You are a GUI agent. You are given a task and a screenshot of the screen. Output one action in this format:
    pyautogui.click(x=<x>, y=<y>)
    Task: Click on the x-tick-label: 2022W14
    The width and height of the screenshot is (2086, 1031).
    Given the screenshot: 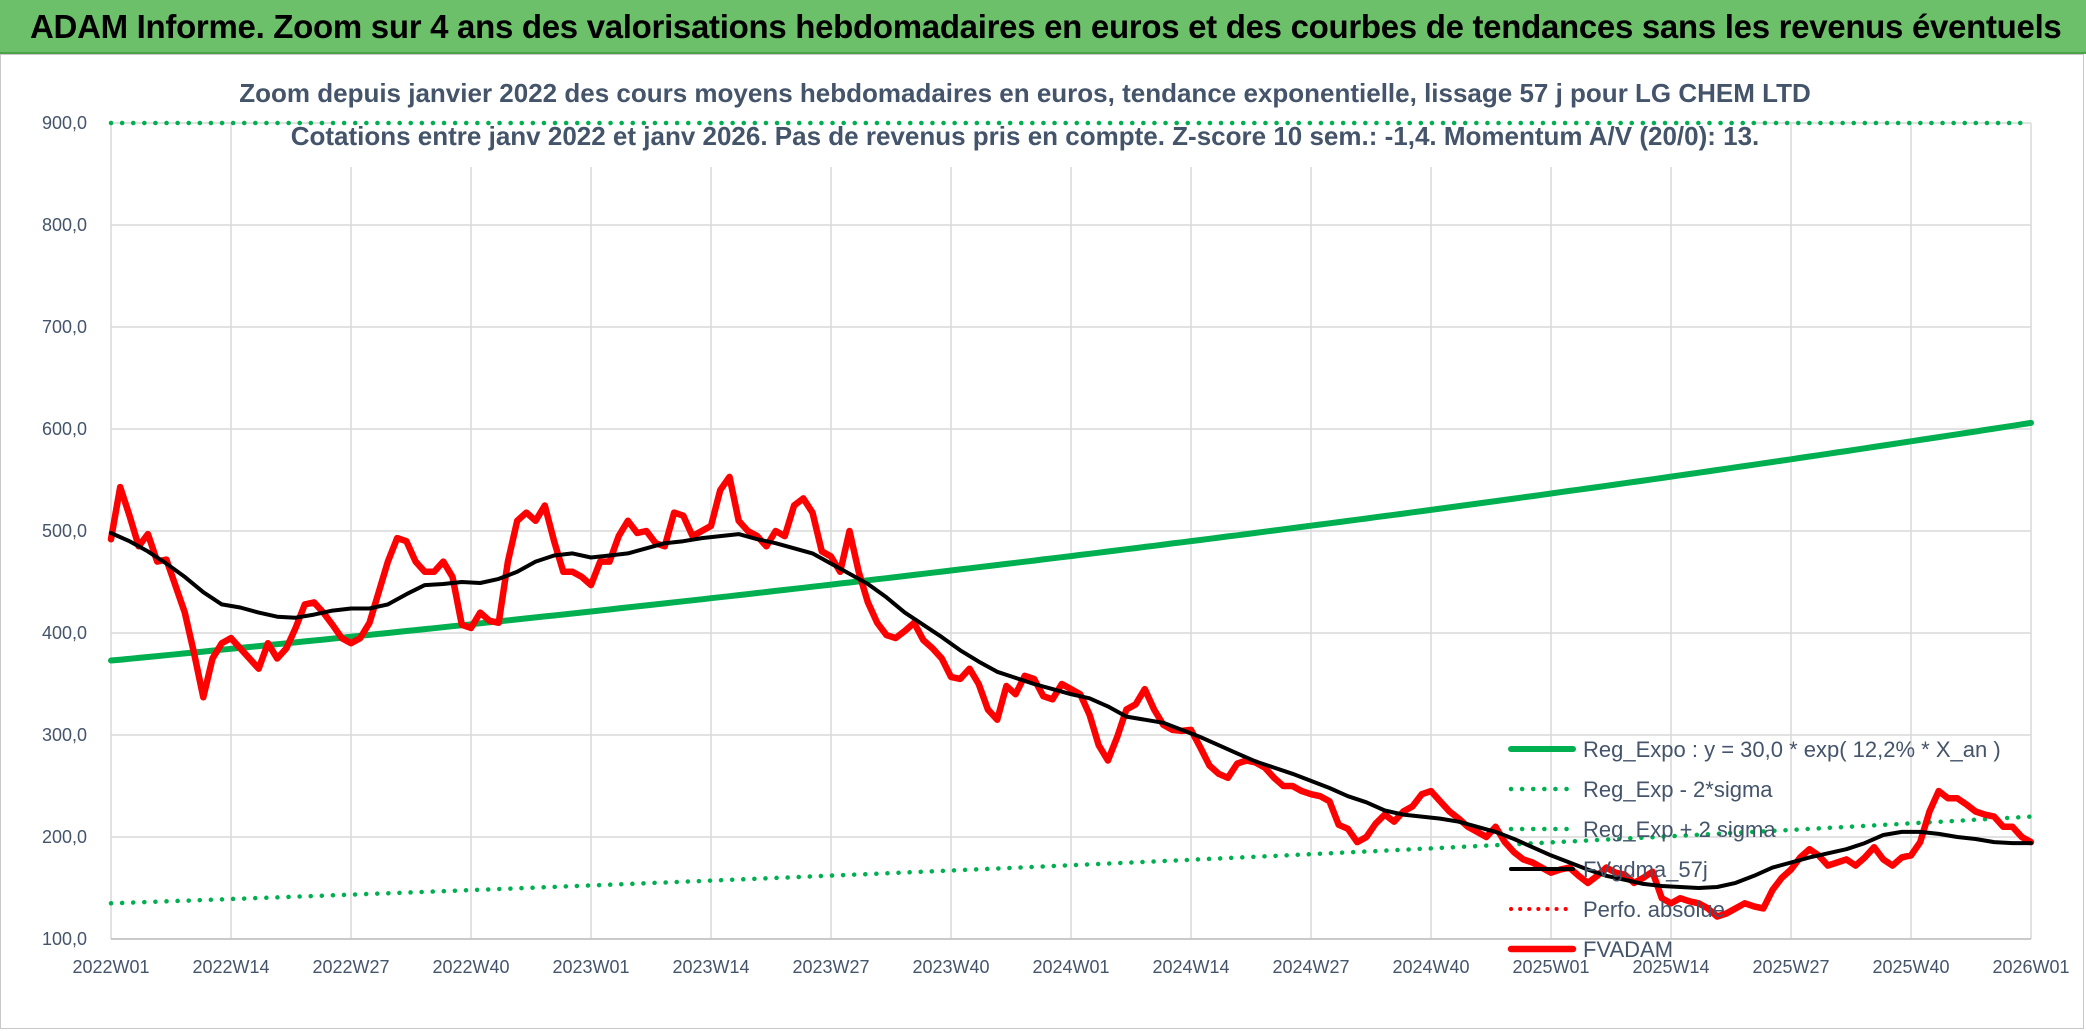 What is the action you would take?
    pyautogui.click(x=230, y=967)
    